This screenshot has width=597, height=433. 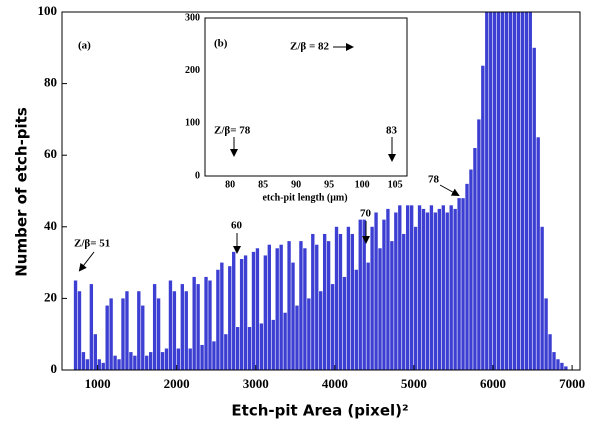 I want to click on x-tick-label: 85, so click(x=263, y=184).